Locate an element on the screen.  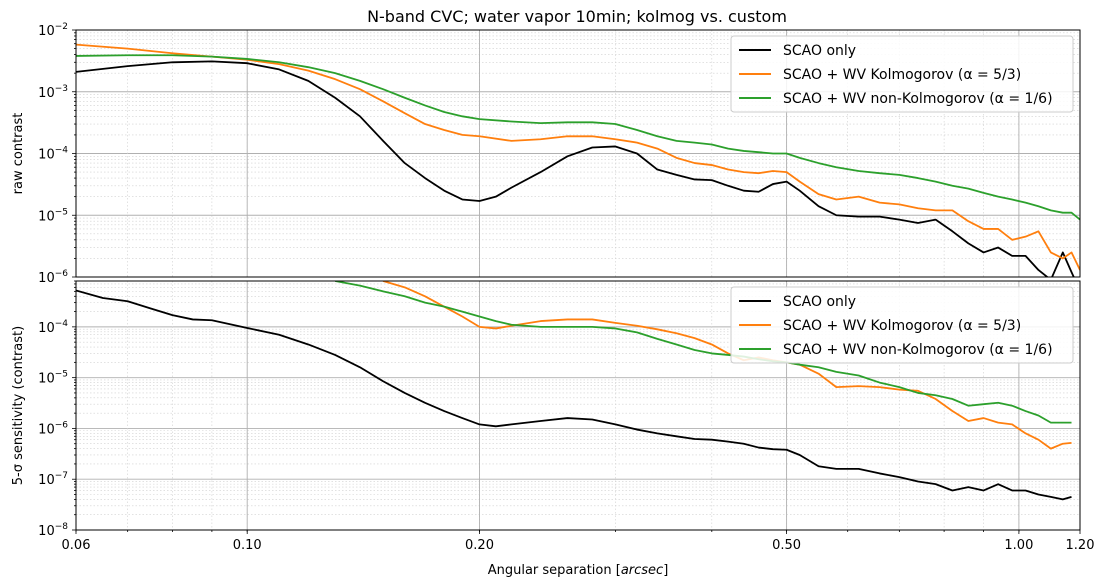
y-tick-label: 10⁻² is located at coordinates (53, 30).